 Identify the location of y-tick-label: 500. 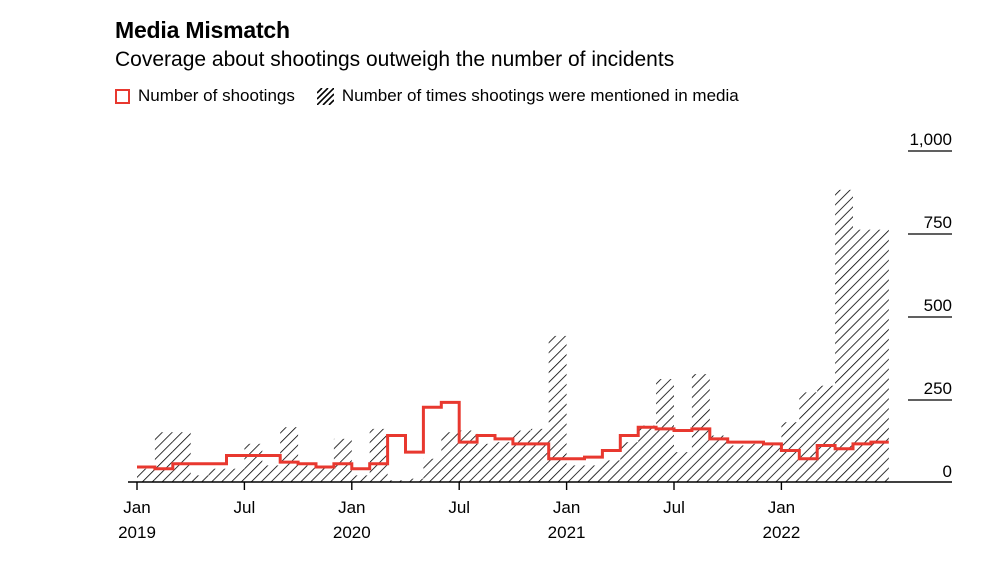
(938, 305).